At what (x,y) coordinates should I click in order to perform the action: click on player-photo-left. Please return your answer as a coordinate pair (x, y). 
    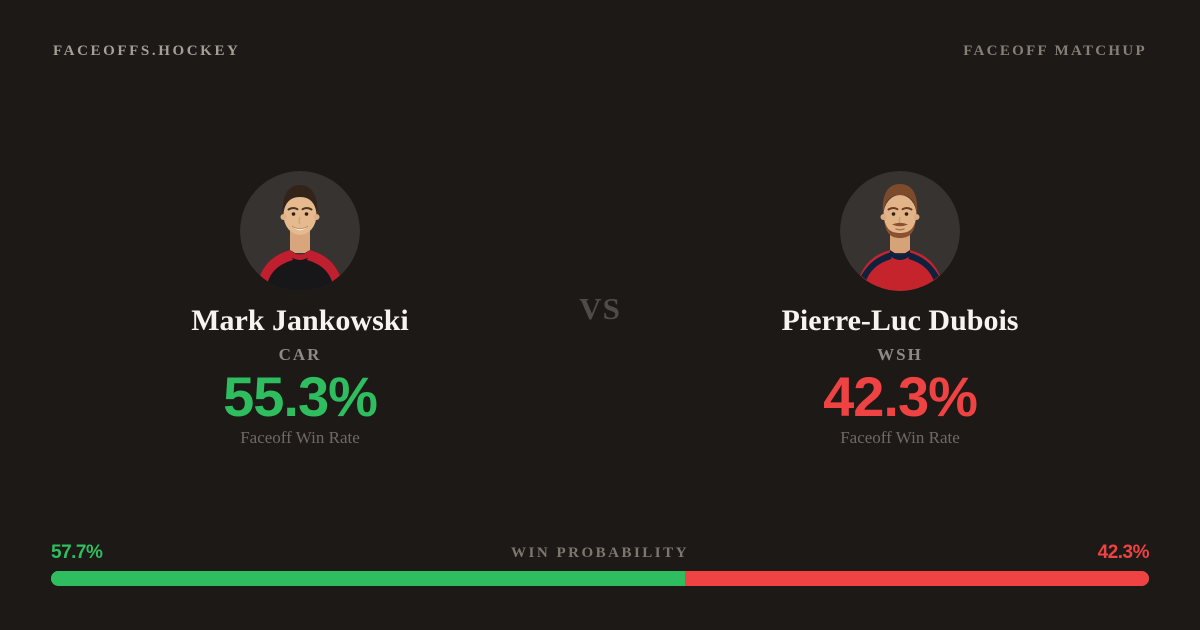
    Looking at the image, I should click on (300, 231).